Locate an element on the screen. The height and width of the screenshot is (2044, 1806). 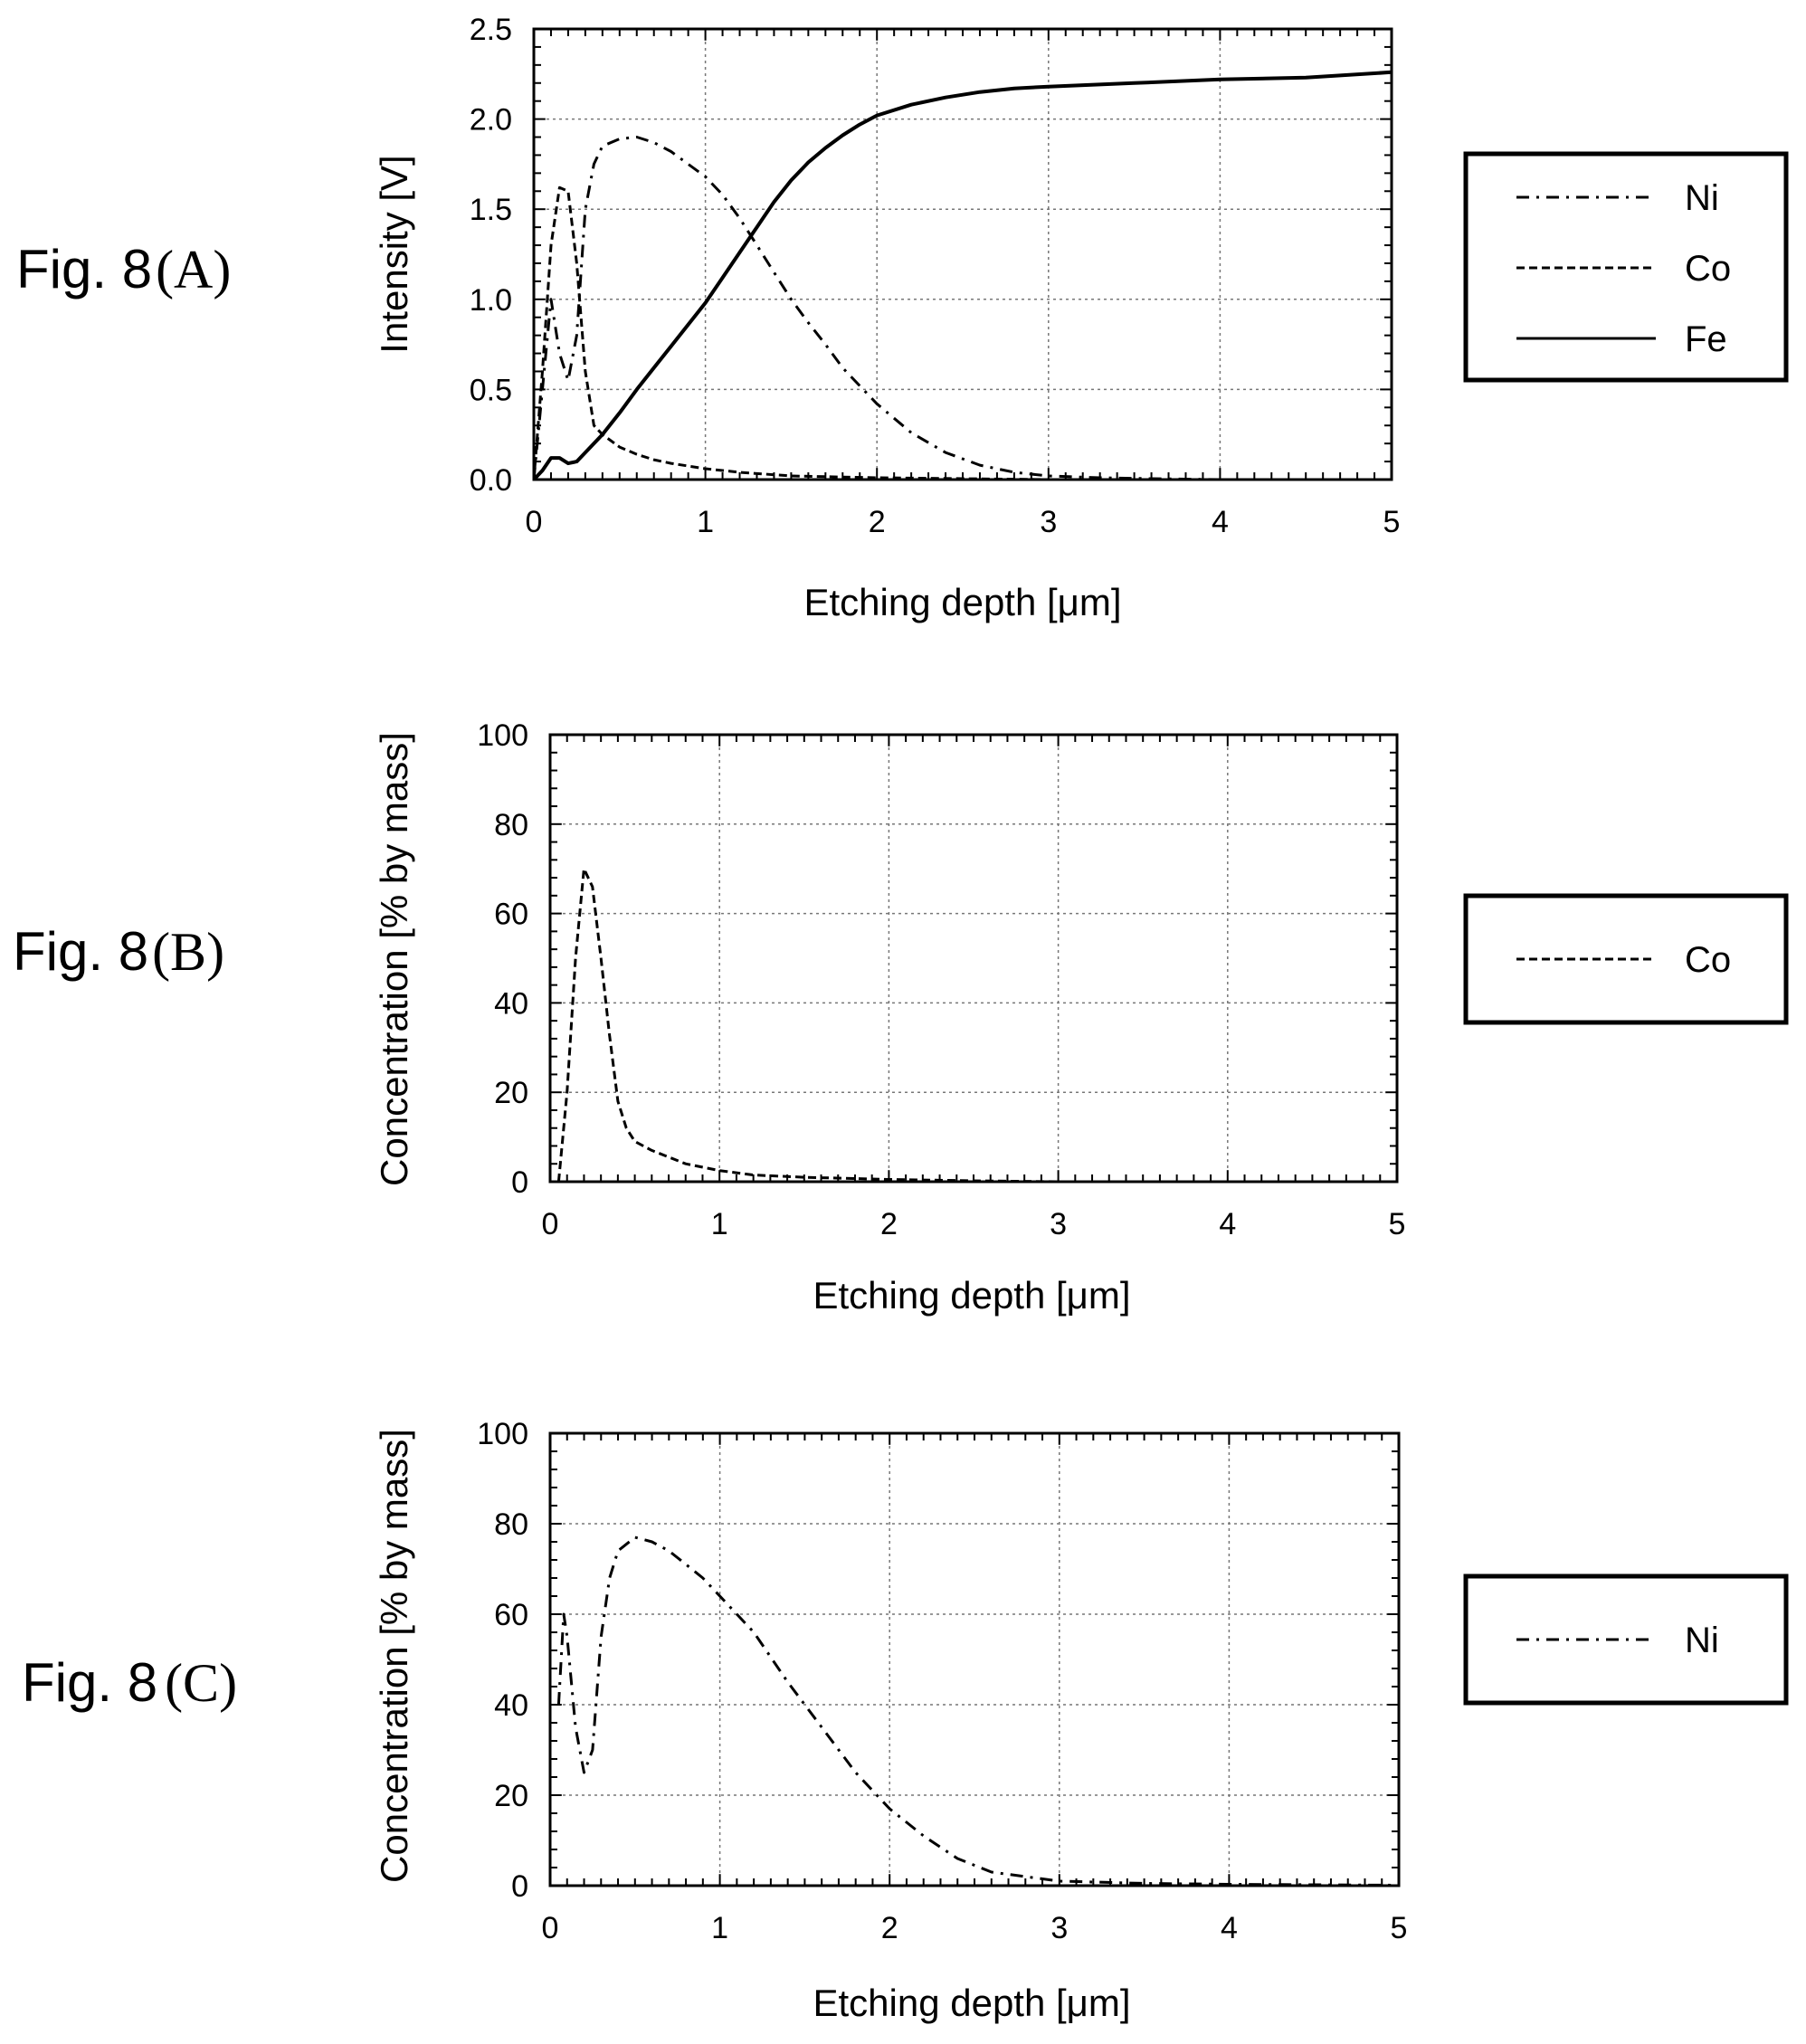
y-tick-label: 0.0 is located at coordinates (491, 480).